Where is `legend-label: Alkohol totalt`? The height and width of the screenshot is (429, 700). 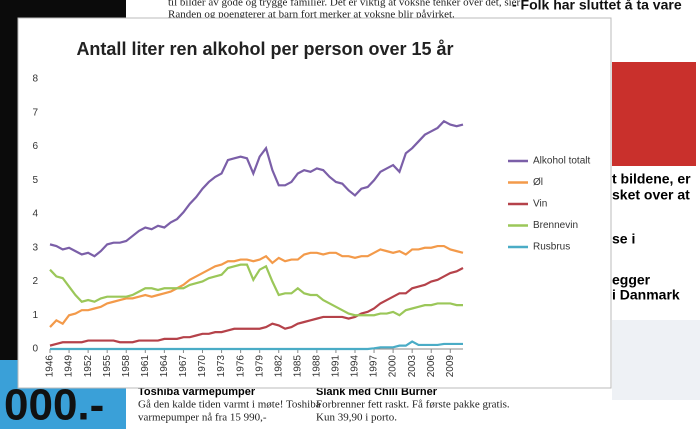 legend-label: Alkohol totalt is located at coordinates (561, 161).